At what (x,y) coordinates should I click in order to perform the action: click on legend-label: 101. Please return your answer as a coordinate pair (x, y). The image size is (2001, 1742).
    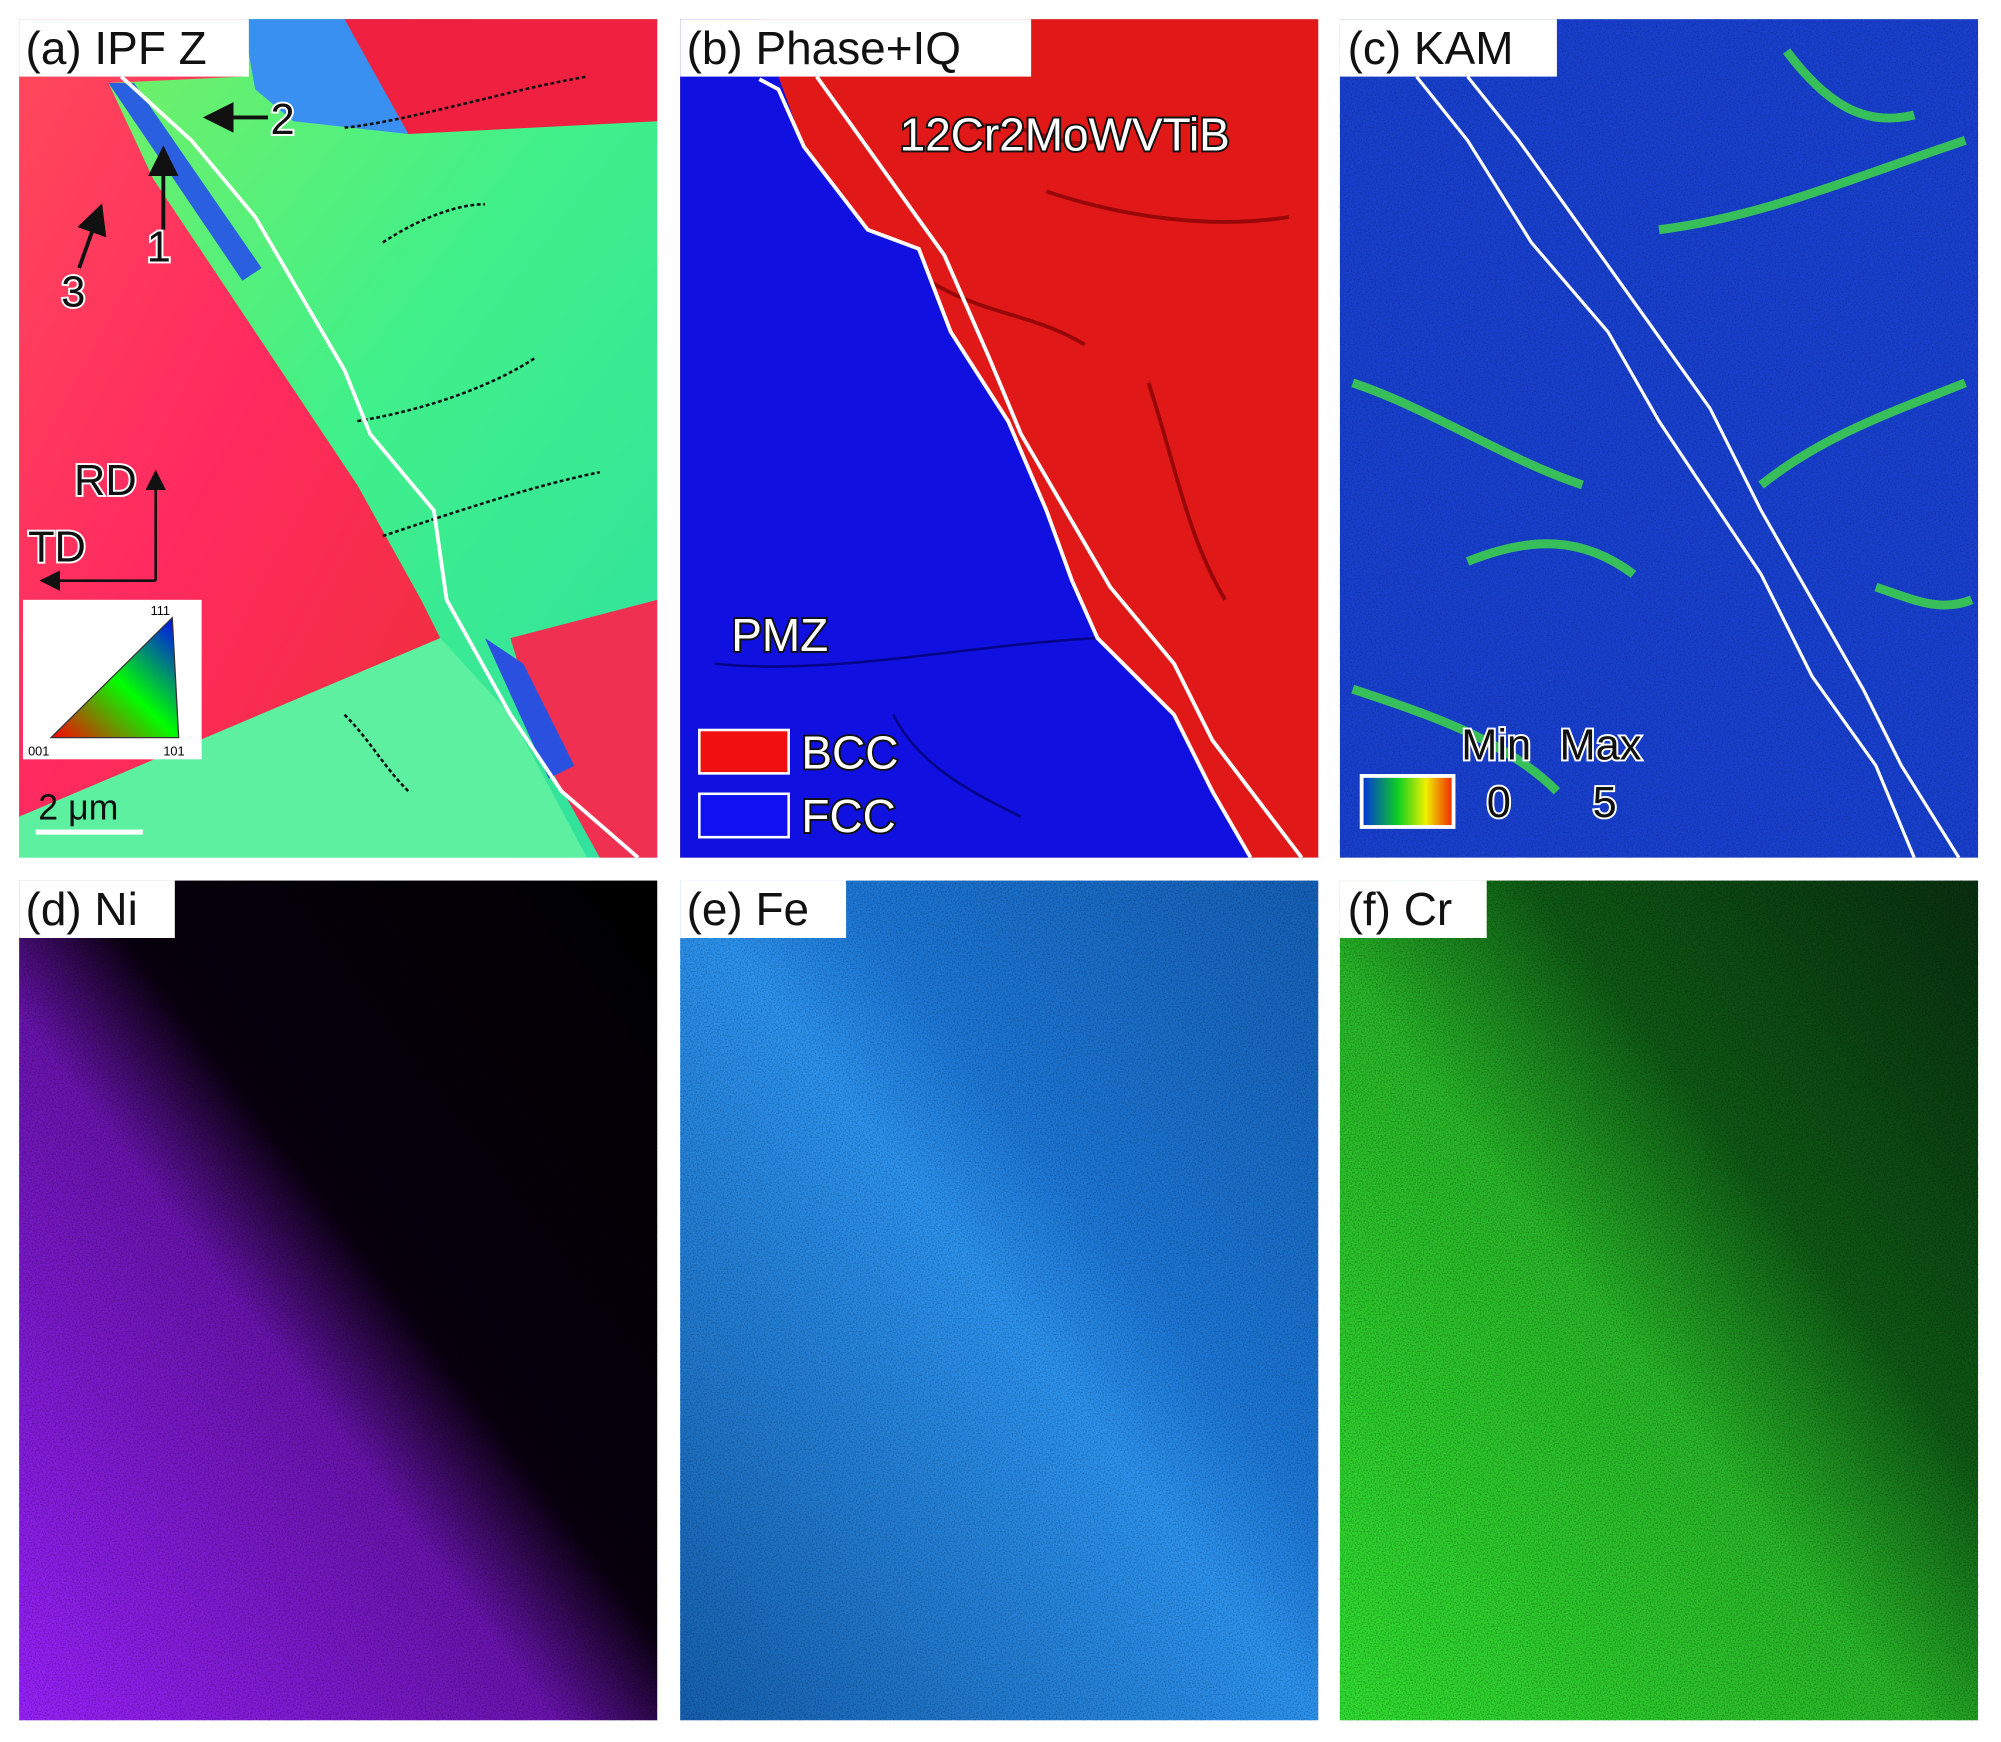
    Looking at the image, I should click on (173, 751).